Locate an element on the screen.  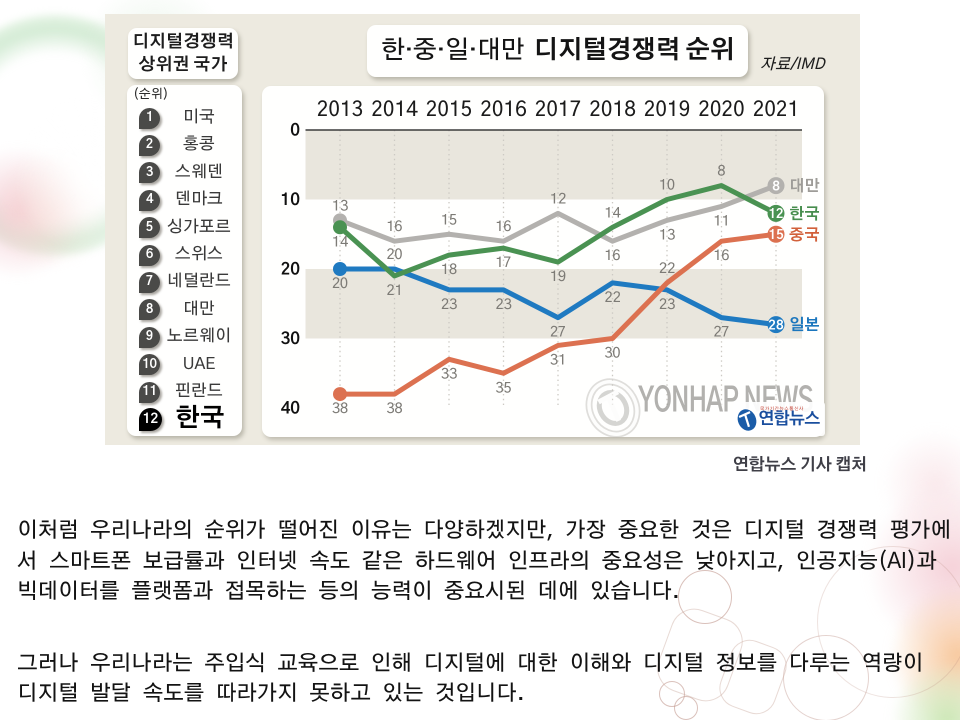
chart-title-box: 한·중·일·대만 디지털경쟁력 순위 is located at coordinates (557, 51).